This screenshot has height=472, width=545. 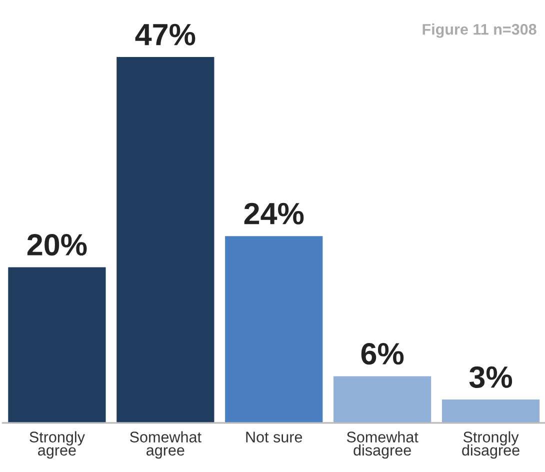 I want to click on data-label: 20%, so click(x=57, y=245).